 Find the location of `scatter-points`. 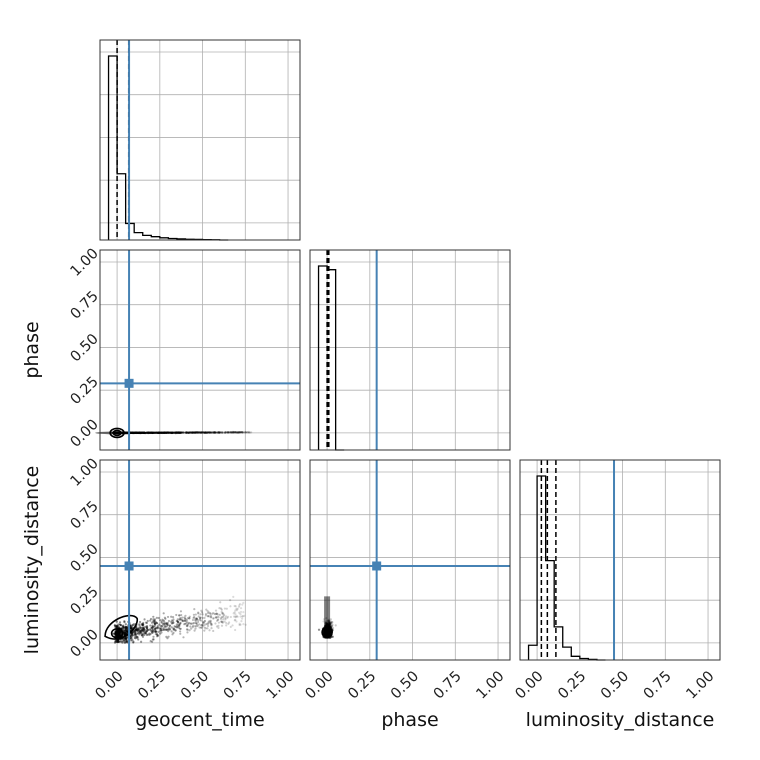

scatter-points is located at coordinates (179, 619).